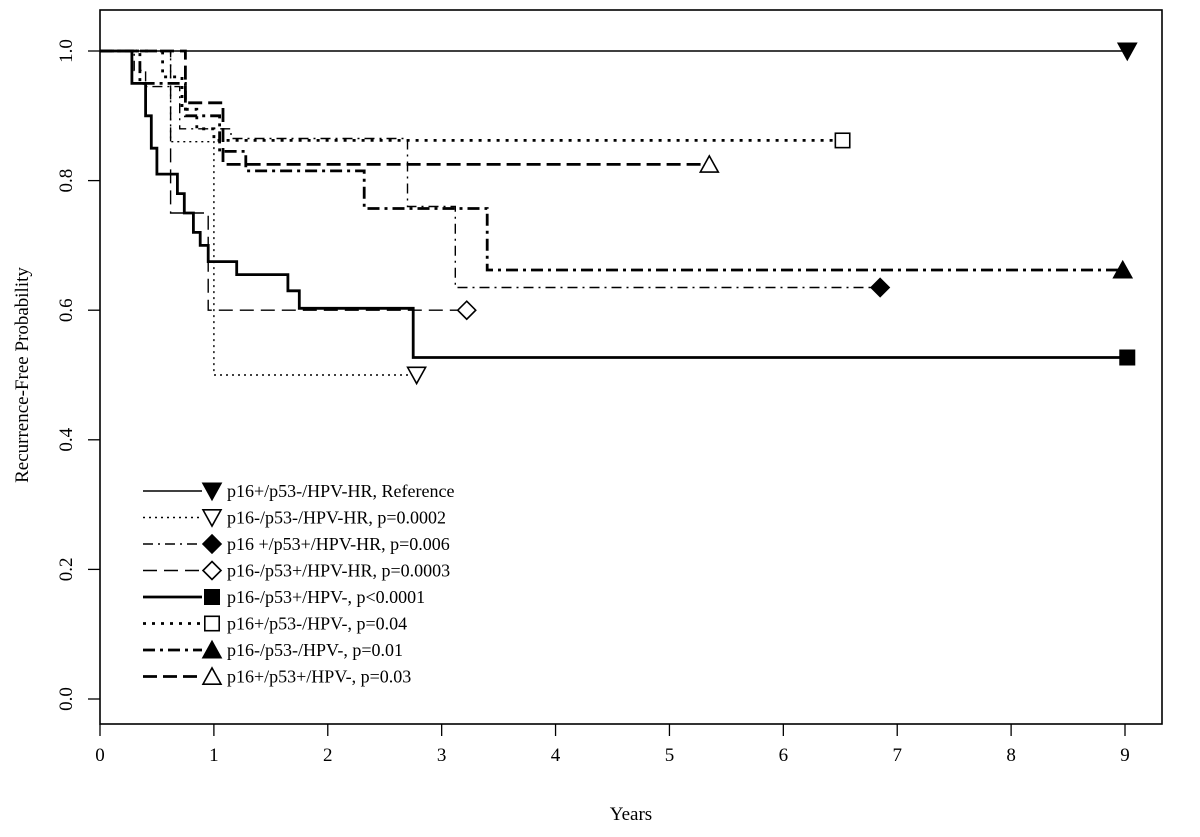  Describe the element at coordinates (22, 375) in the screenshot. I see `y-axis-title: Recurrence-Free Probability` at that location.